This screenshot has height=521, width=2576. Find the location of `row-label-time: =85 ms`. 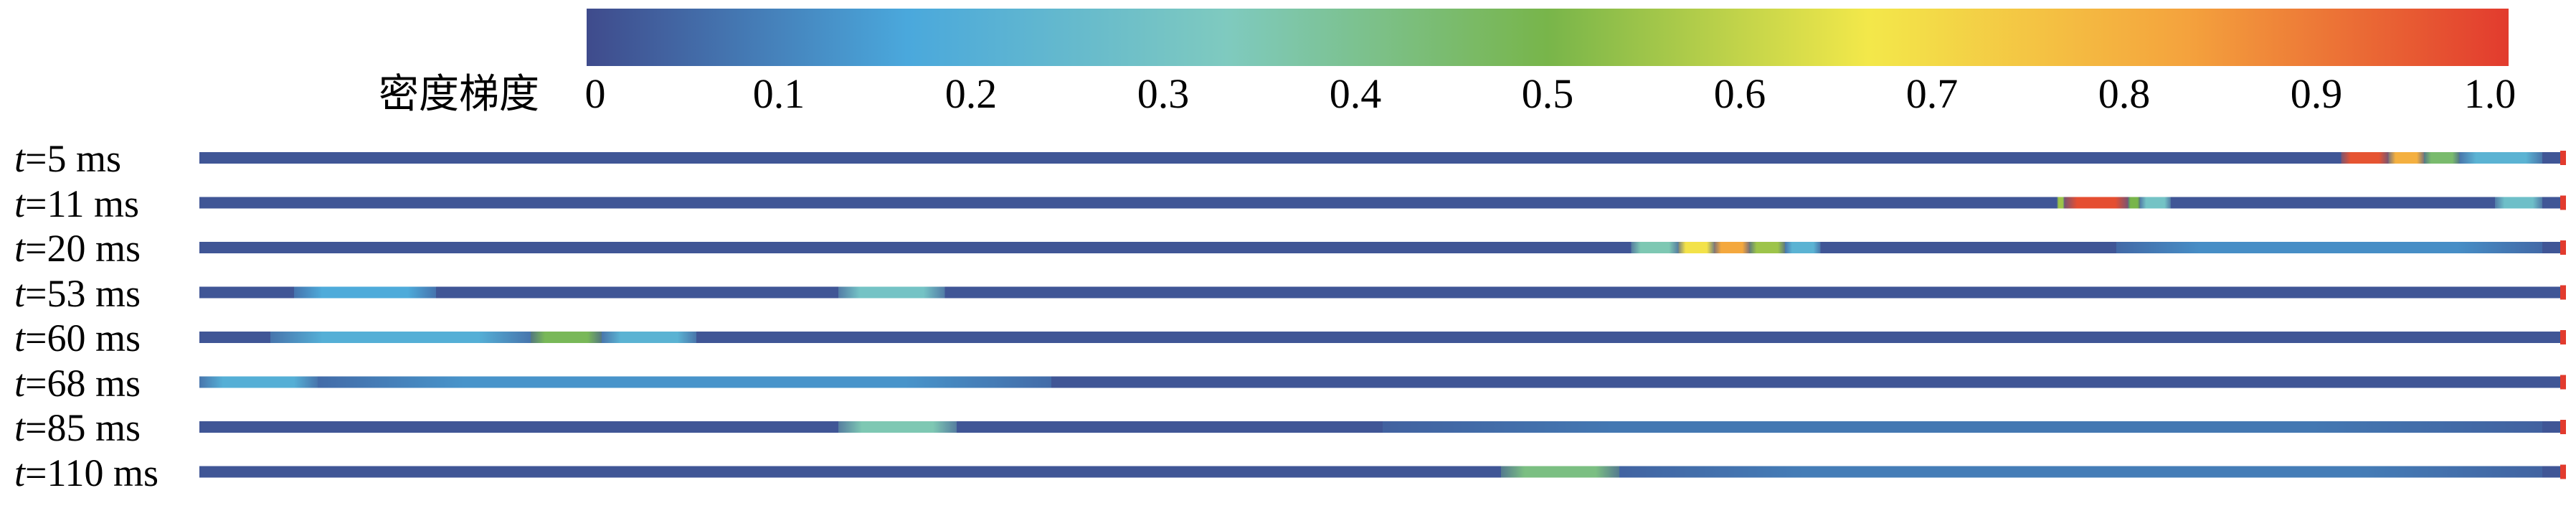

row-label-time: =85 ms is located at coordinates (83, 427).